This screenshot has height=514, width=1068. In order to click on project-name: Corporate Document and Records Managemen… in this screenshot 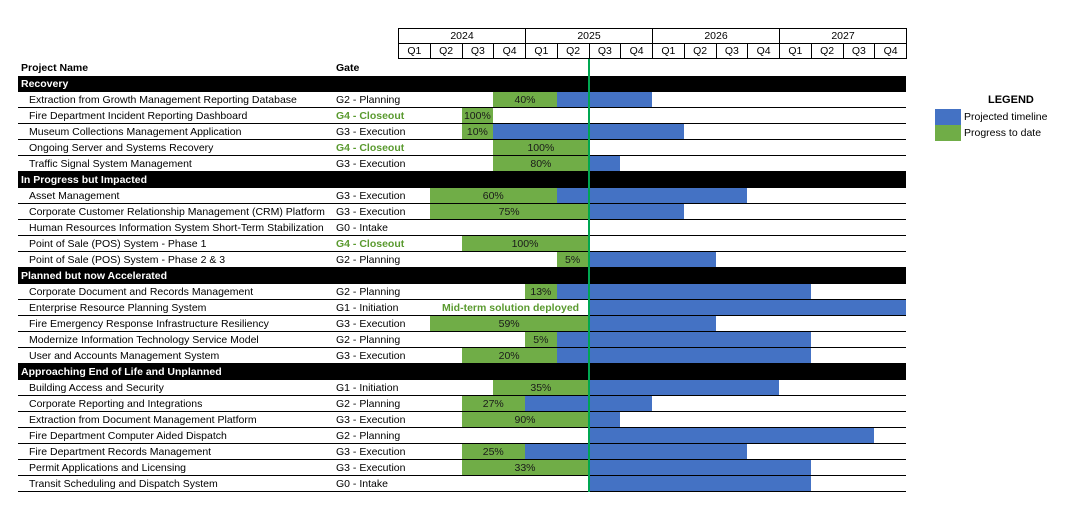, I will do `click(141, 292)`.